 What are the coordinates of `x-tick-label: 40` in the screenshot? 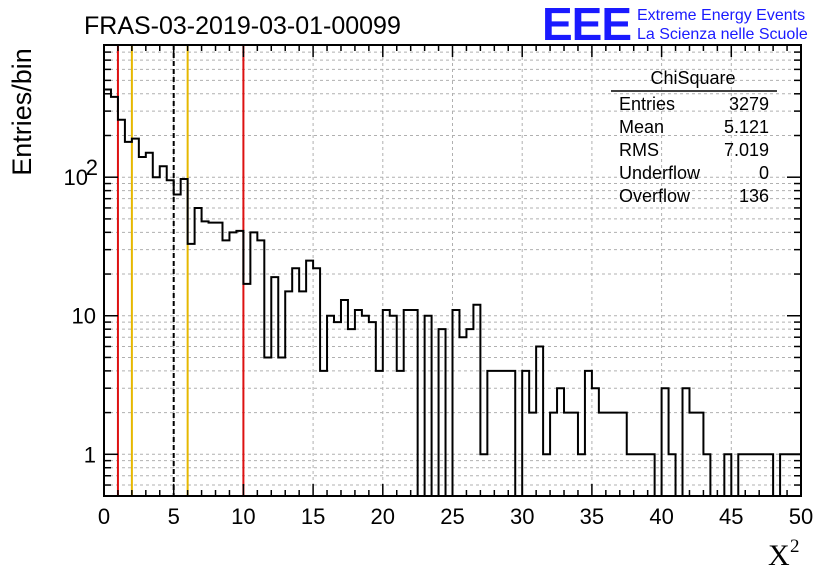 It's located at (661, 516).